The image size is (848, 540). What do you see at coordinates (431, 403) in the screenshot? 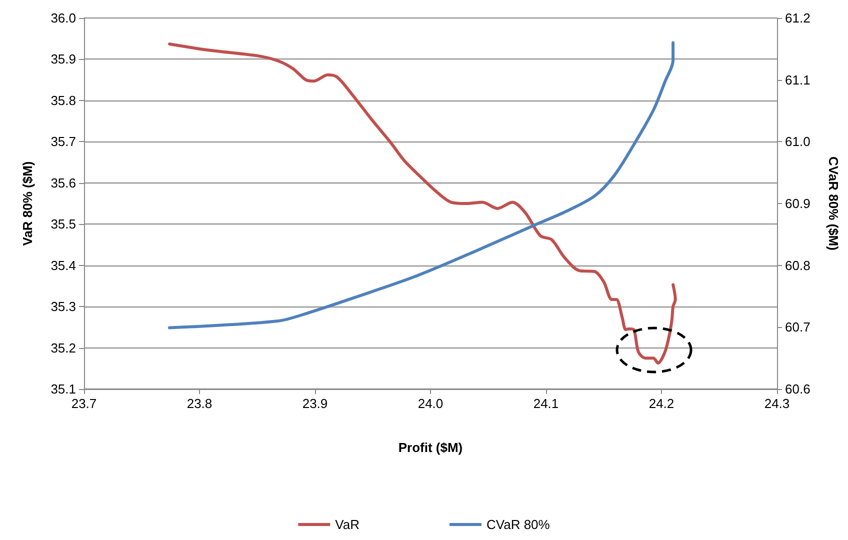
I see `x-tick-label: 24.0` at bounding box center [431, 403].